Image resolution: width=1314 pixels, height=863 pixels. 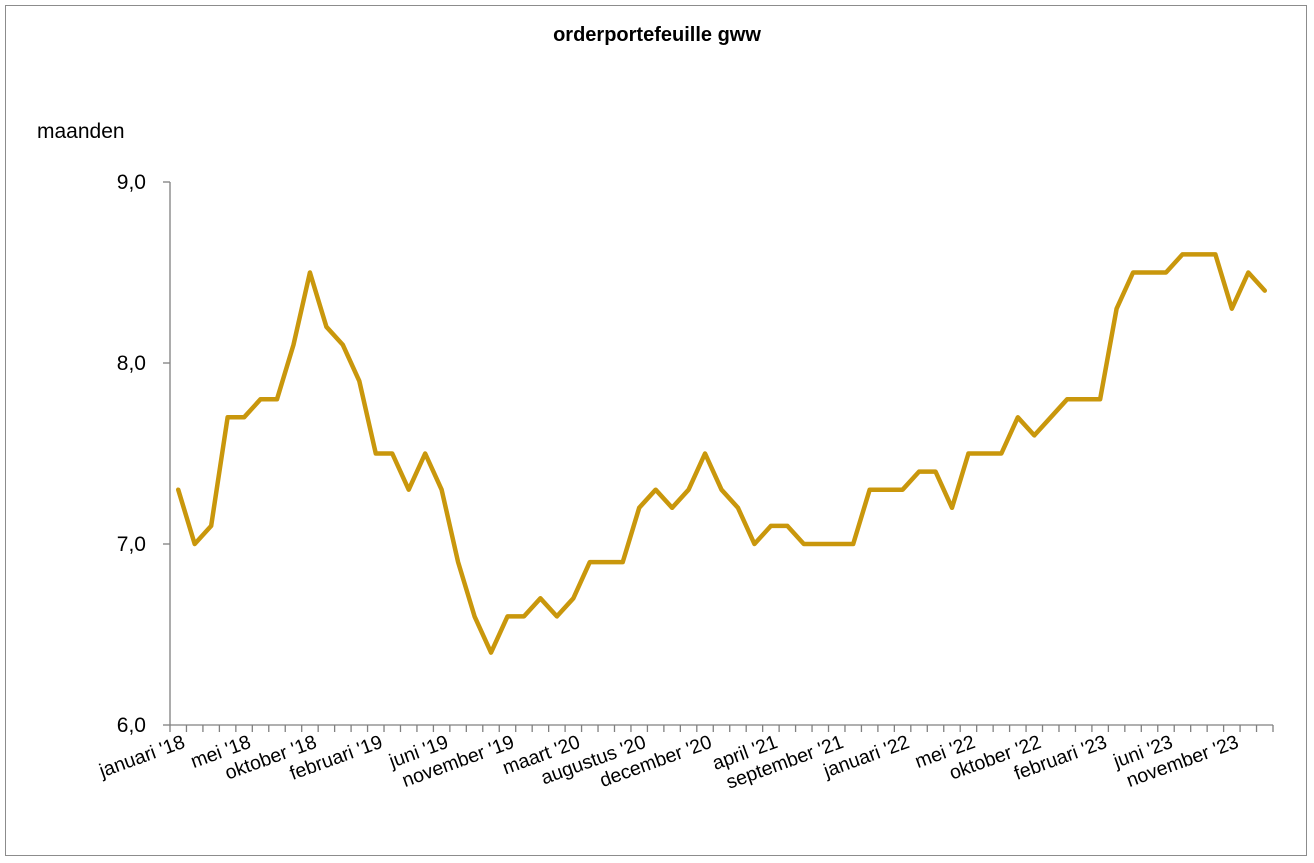 What do you see at coordinates (131, 363) in the screenshot?
I see `y-tick-label: 8,0` at bounding box center [131, 363].